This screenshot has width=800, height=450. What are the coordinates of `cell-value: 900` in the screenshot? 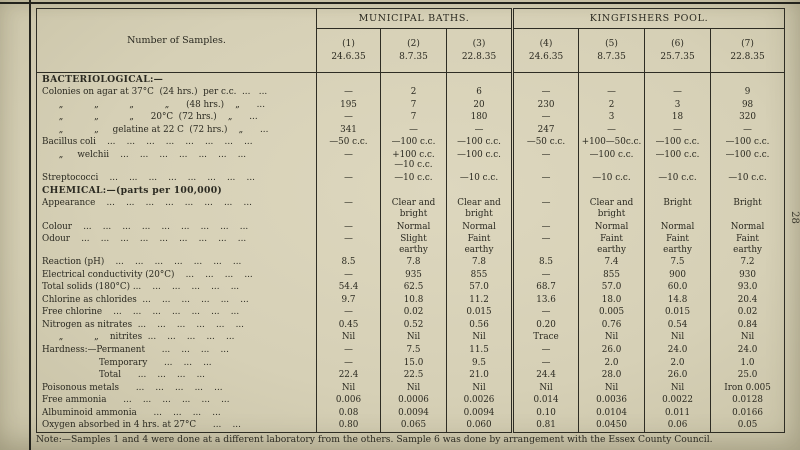 It's located at (677, 275).